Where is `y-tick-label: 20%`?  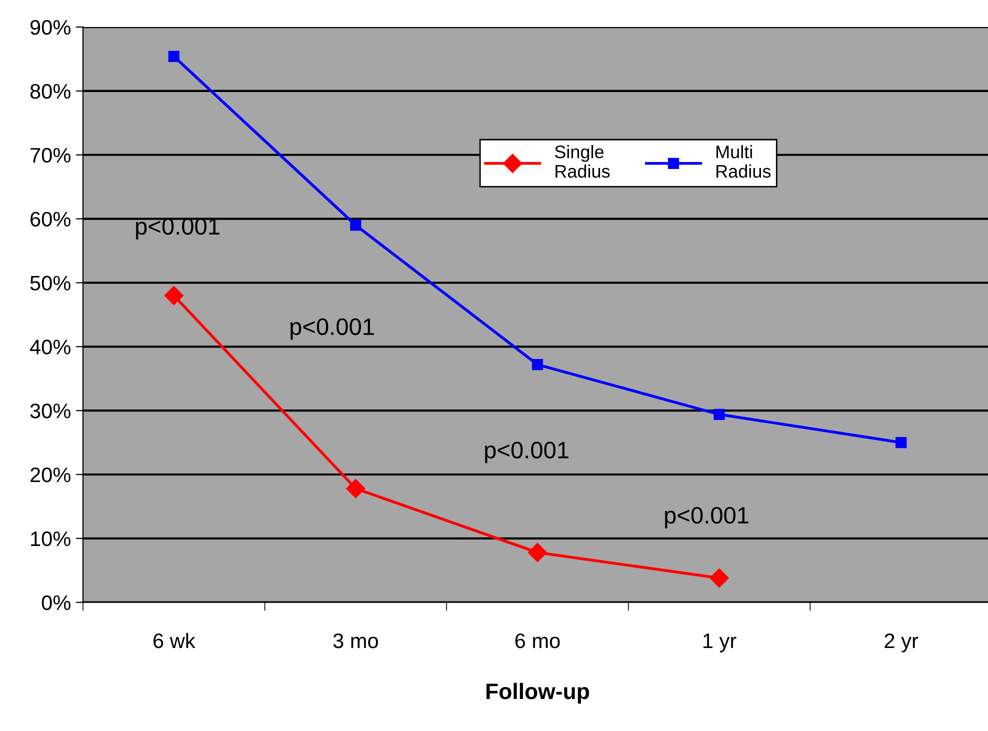 y-tick-label: 20% is located at coordinates (50, 475).